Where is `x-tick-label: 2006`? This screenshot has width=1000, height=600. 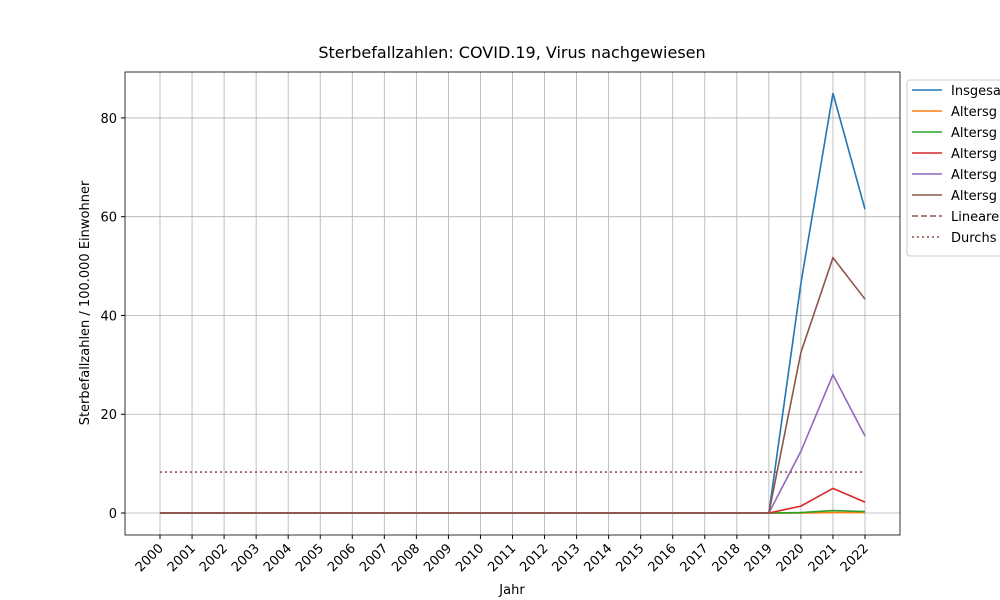
x-tick-label: 2006 is located at coordinates (342, 558).